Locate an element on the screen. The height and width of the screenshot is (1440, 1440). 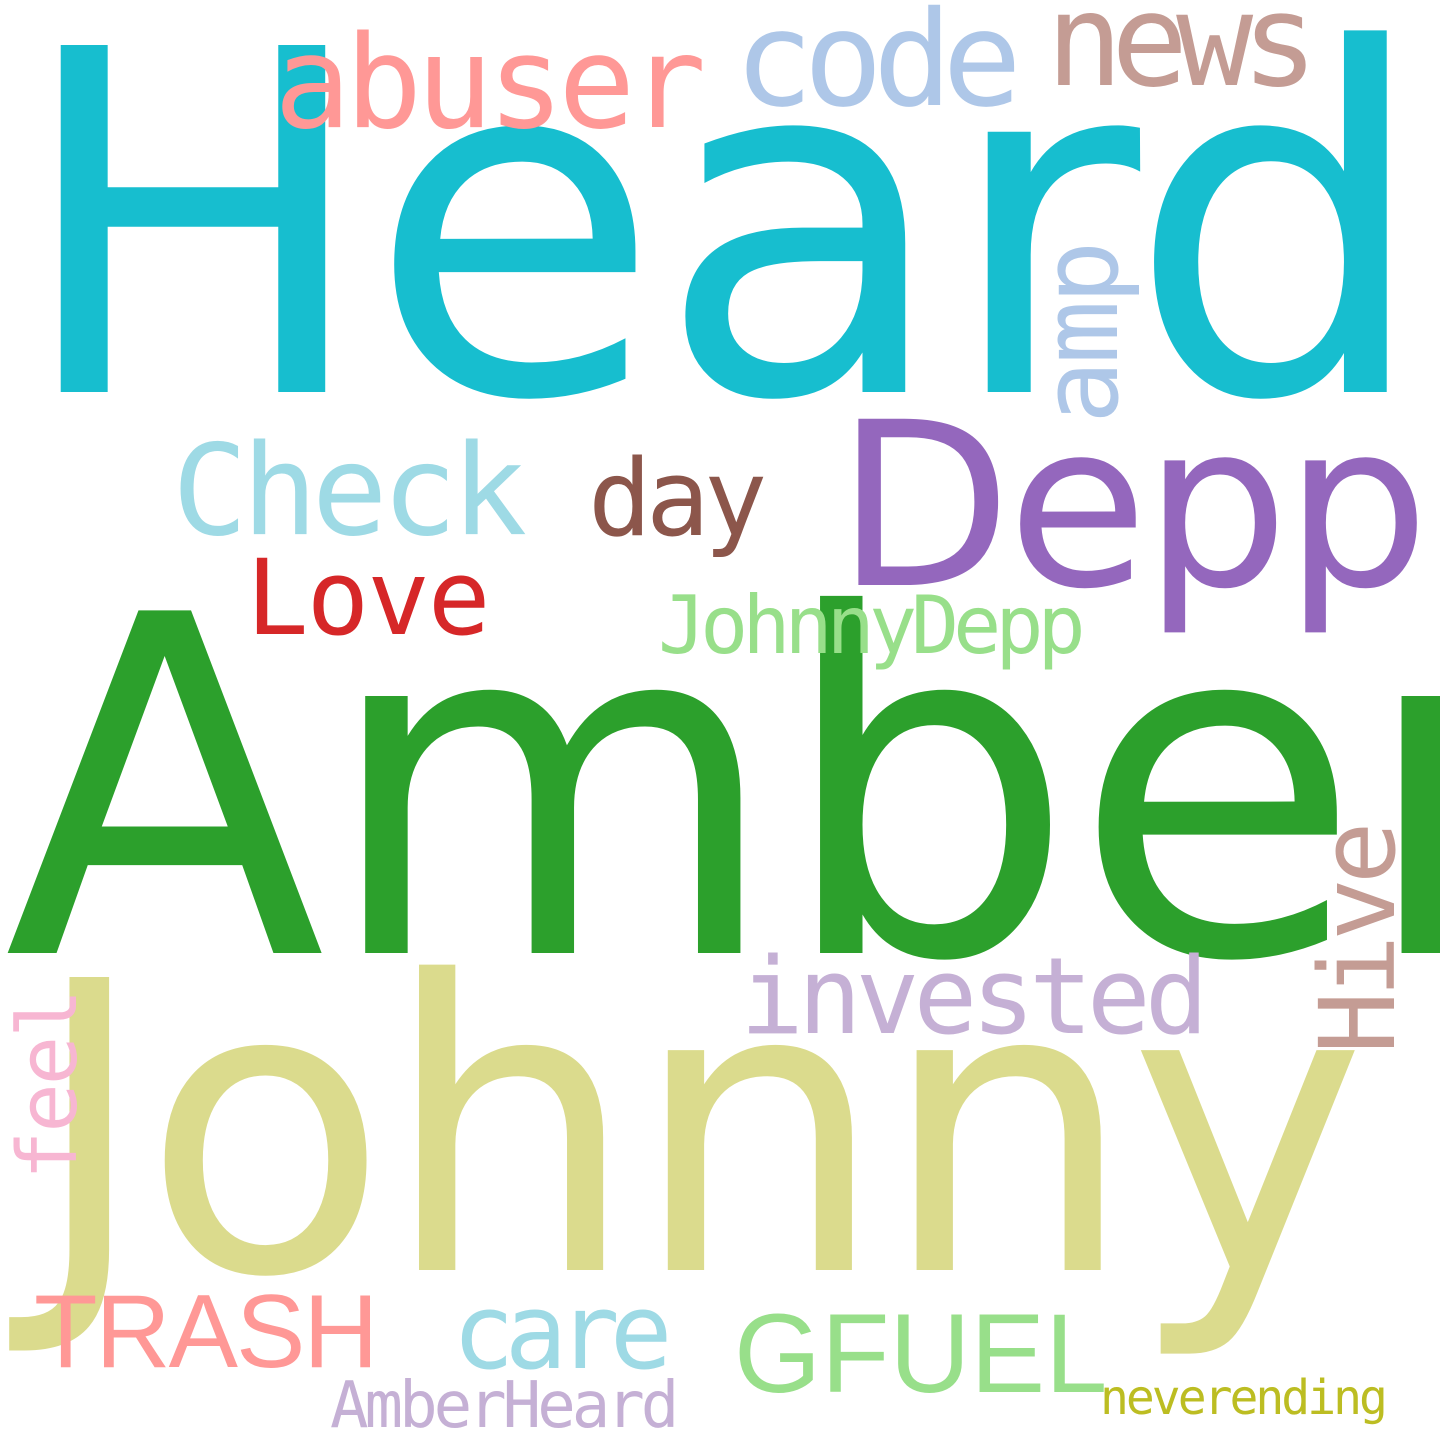
word-gfuel: GFUEL is located at coordinates (920, 1354).